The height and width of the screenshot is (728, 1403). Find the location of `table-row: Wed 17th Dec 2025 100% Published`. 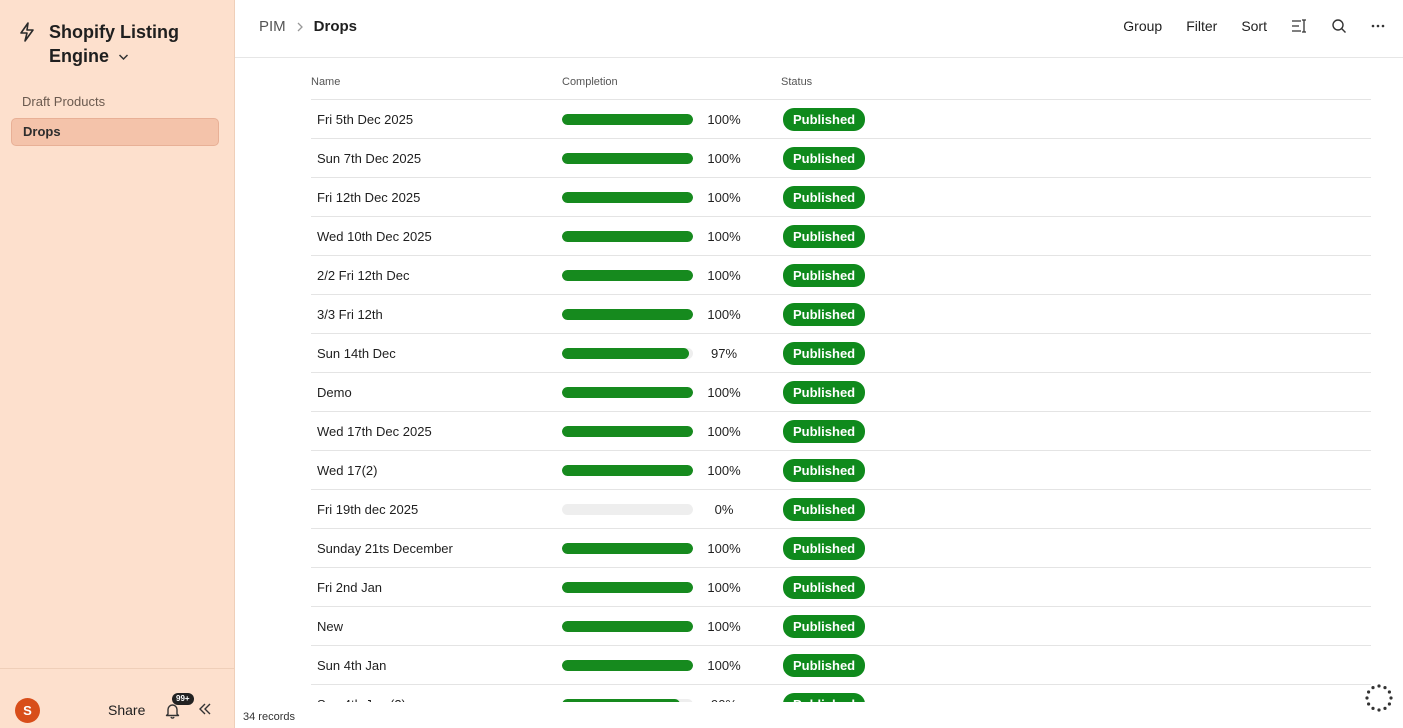

table-row: Wed 17th Dec 2025 100% Published is located at coordinates (841, 431).